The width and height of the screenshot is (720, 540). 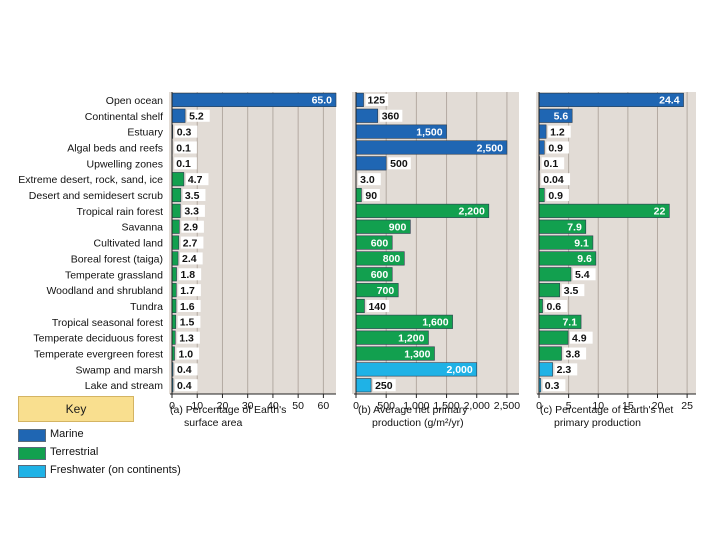 What do you see at coordinates (124, 386) in the screenshot?
I see `category-label-lake-and-stream: Lake and stream` at bounding box center [124, 386].